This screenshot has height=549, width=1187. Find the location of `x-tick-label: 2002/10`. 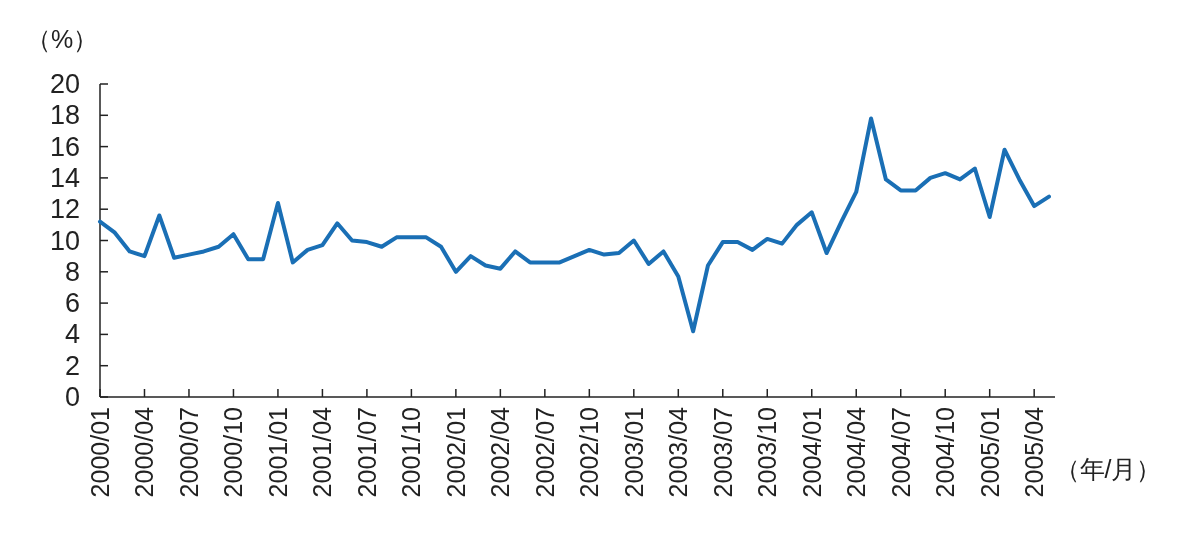

x-tick-label: 2002/10 is located at coordinates (589, 452).